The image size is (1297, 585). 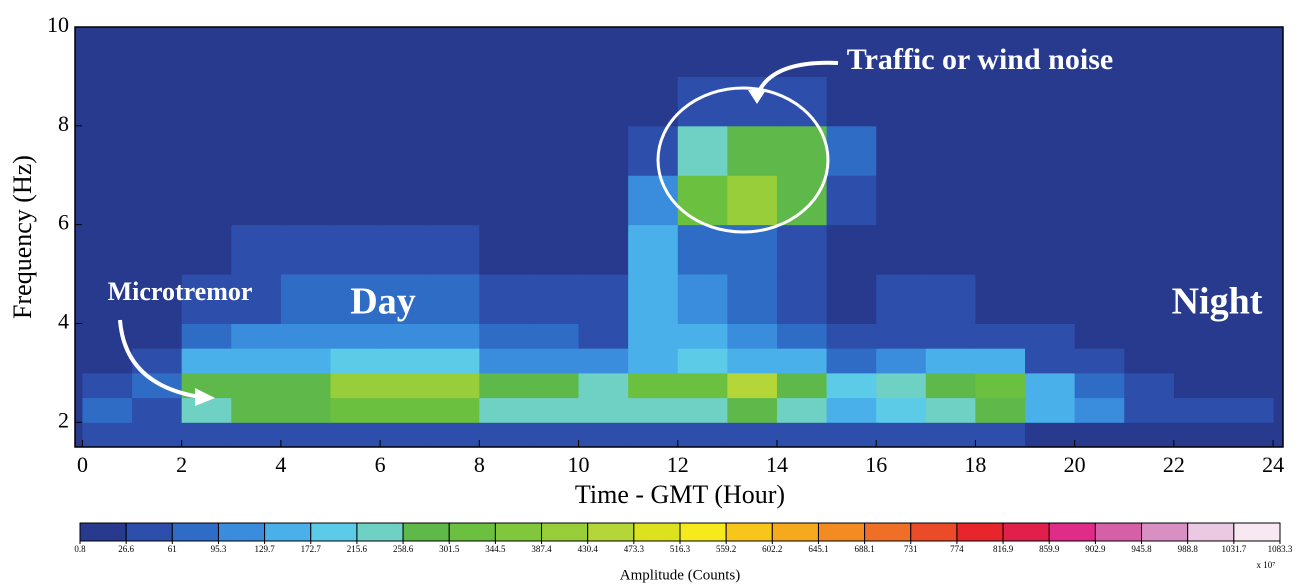 I want to click on x-tick-label: 20, so click(x=1075, y=464).